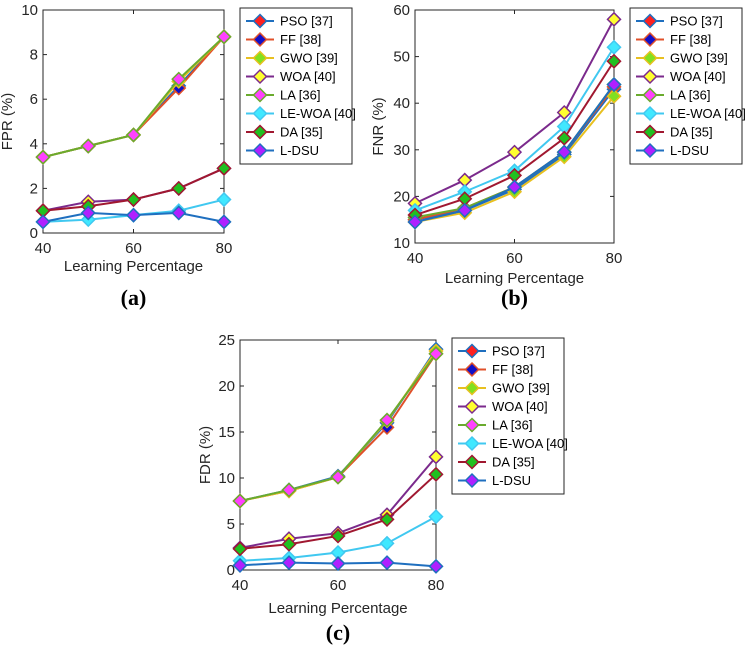 The width and height of the screenshot is (749, 648). I want to click on panel-caption: (b), so click(514, 297).